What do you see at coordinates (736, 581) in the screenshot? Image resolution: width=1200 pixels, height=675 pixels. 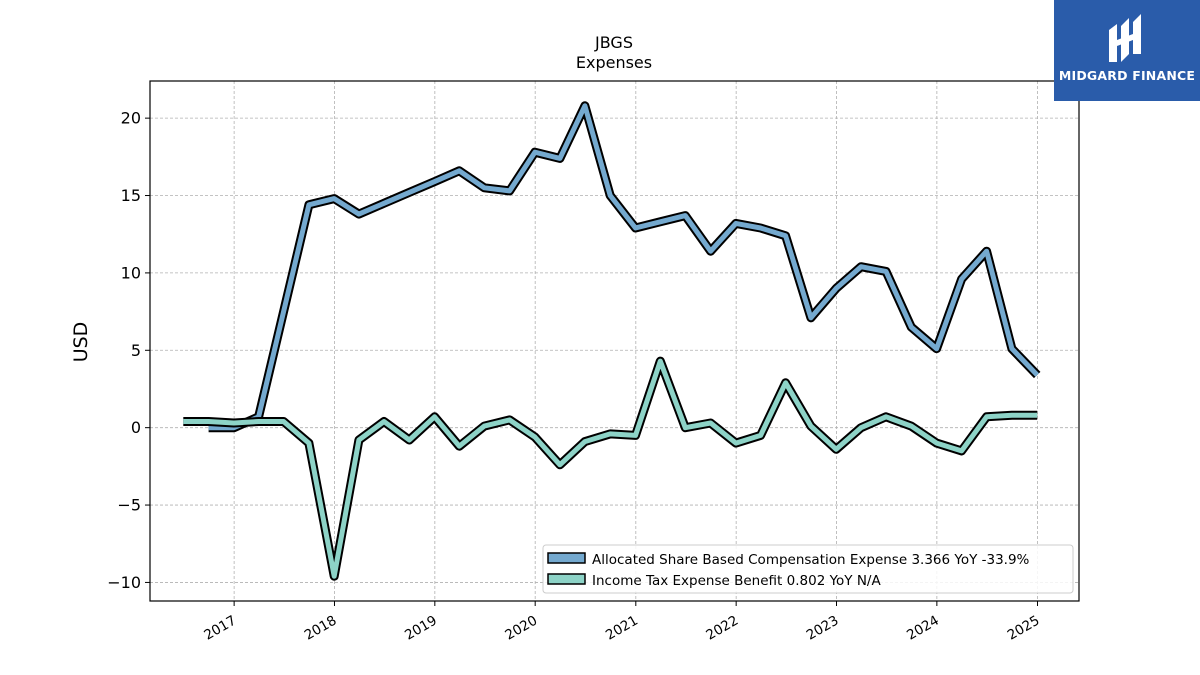 I see `legend-label-2: Income Tax Expense Benefit 0.802 YoY N/A` at bounding box center [736, 581].